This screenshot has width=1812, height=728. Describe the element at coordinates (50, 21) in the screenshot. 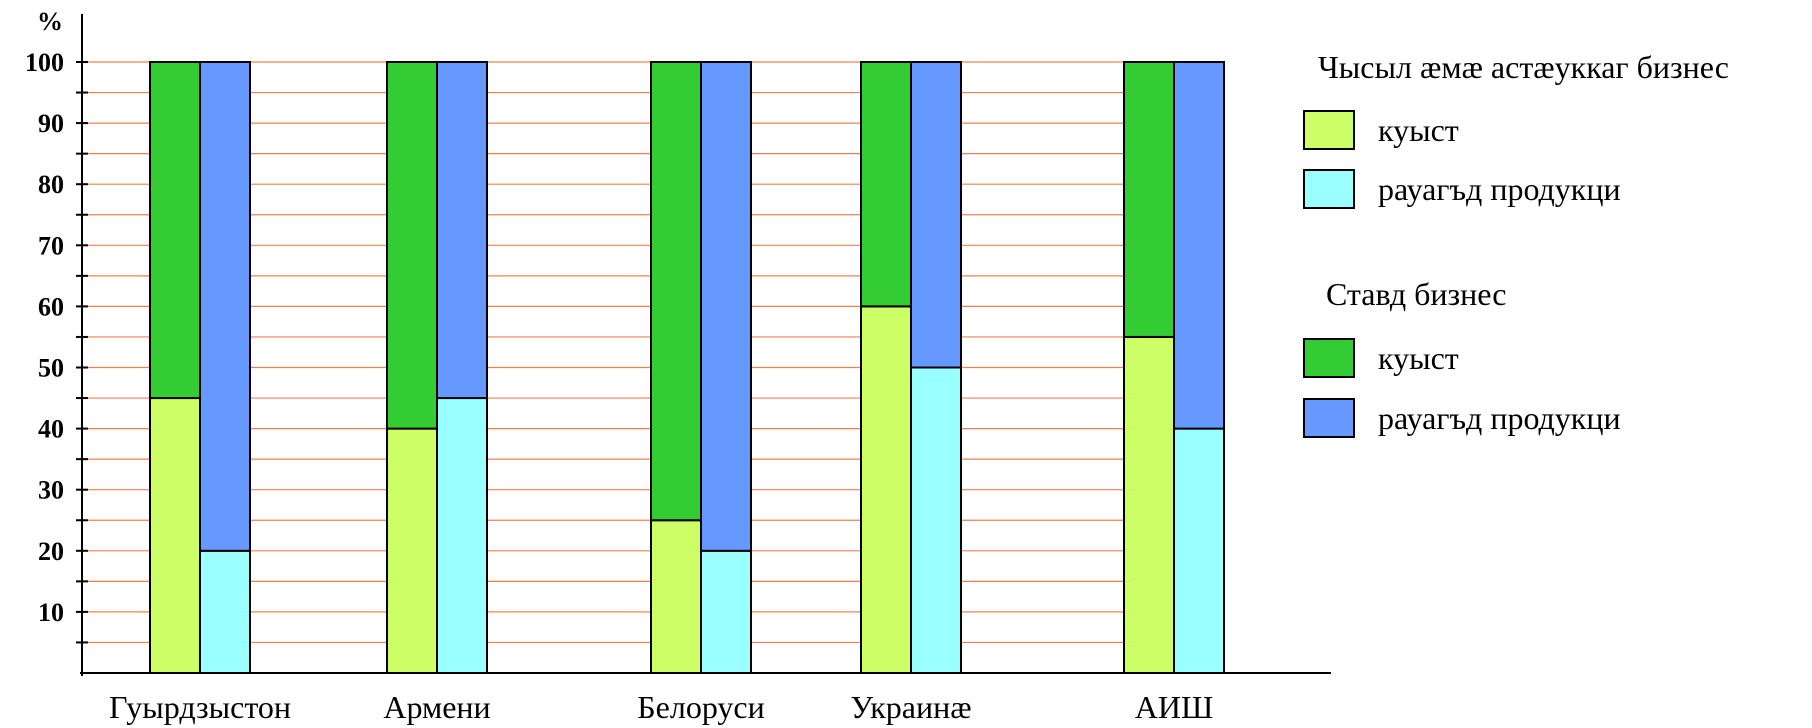

I see `y-axis-label: %` at that location.